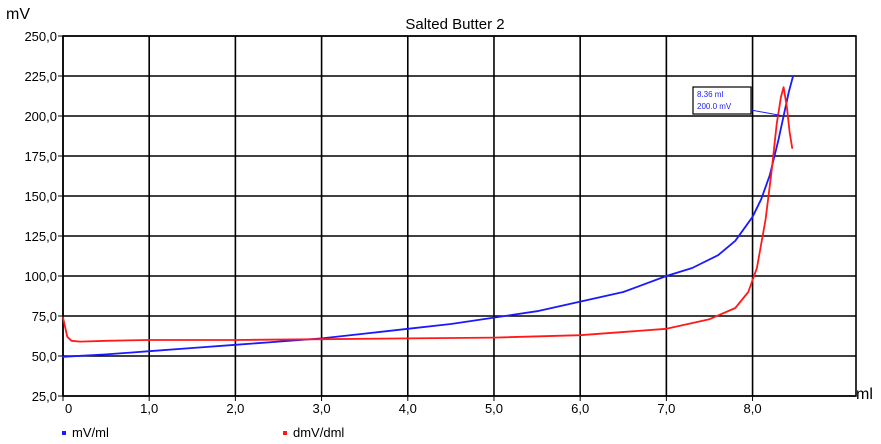  Describe the element at coordinates (40, 76) in the screenshot. I see `y-tick-label: 225,0` at that location.